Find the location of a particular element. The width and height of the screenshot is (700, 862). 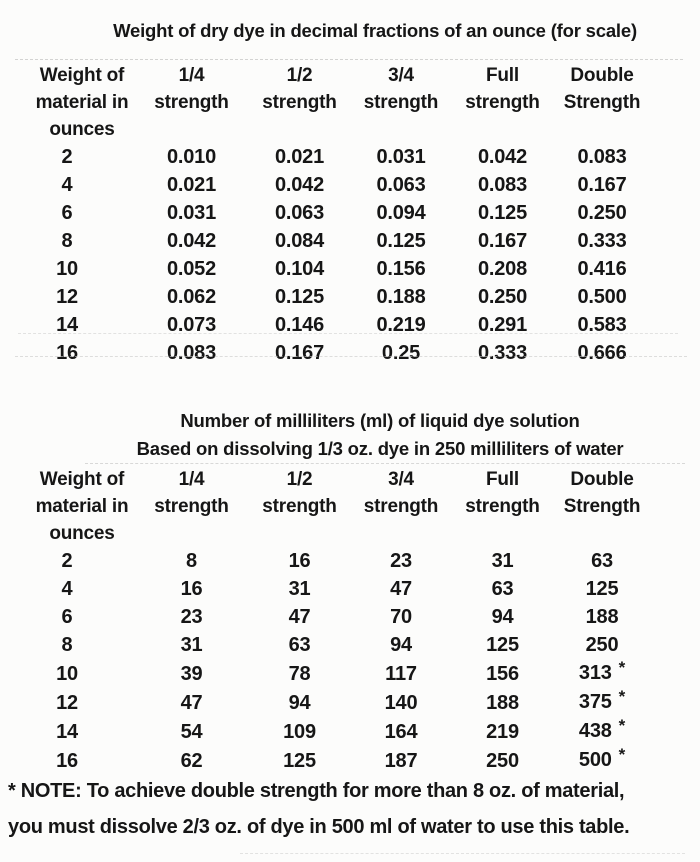

table-row: 6 23 47 70 94 188 is located at coordinates (325, 617).